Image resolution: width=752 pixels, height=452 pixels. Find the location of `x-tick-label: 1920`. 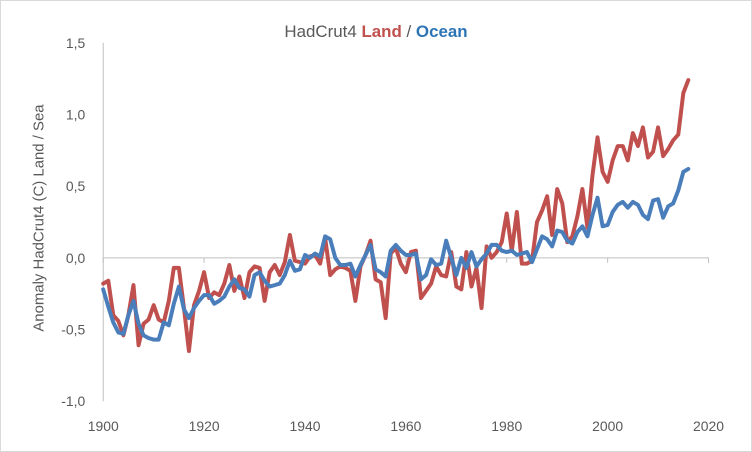

x-tick-label: 1920 is located at coordinates (204, 426).